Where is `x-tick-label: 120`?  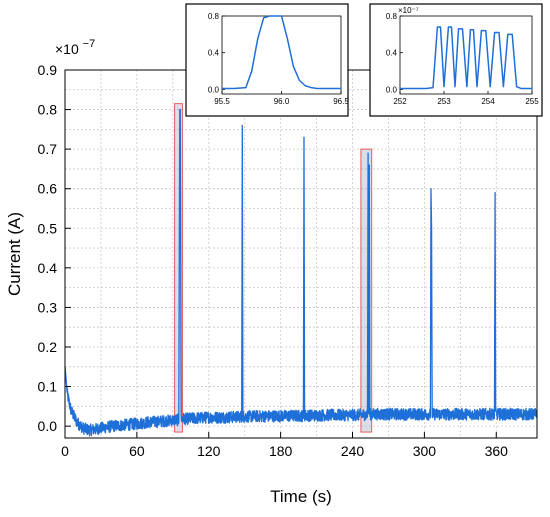
x-tick-label: 120 is located at coordinates (209, 451).